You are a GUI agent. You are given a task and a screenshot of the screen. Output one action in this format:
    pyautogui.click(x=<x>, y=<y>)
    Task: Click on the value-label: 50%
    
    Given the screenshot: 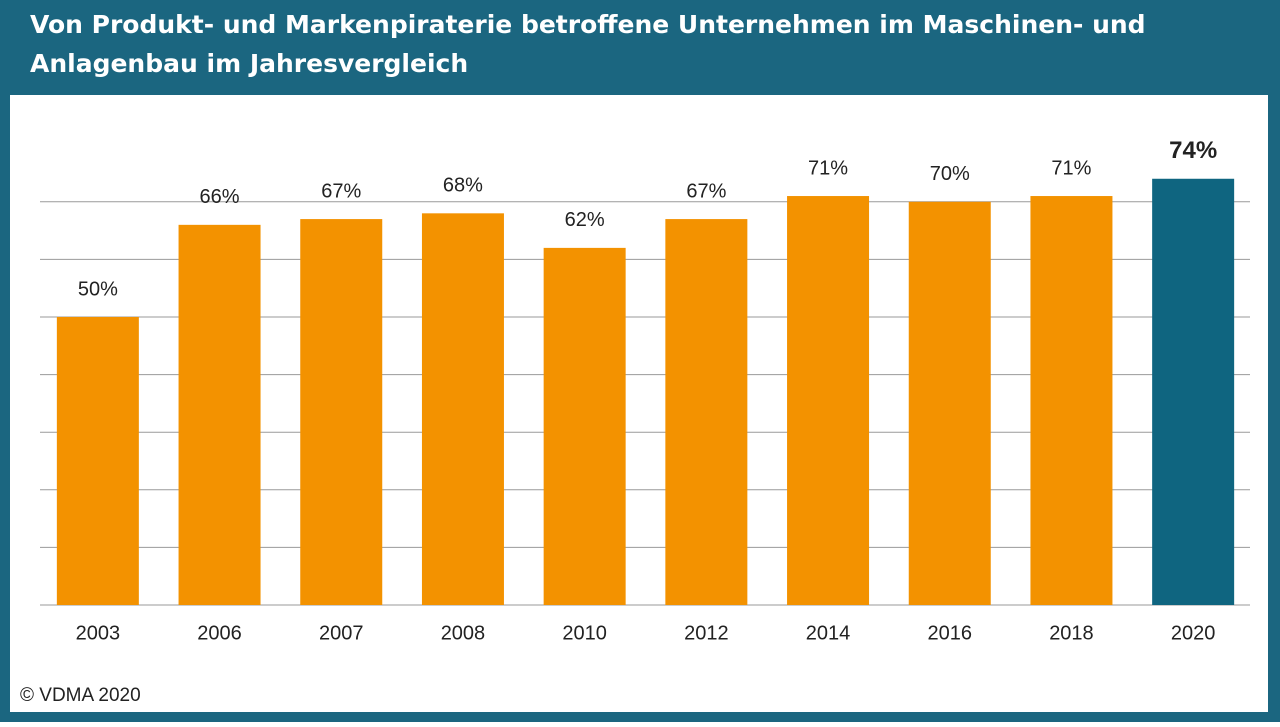 What is the action you would take?
    pyautogui.click(x=98, y=289)
    